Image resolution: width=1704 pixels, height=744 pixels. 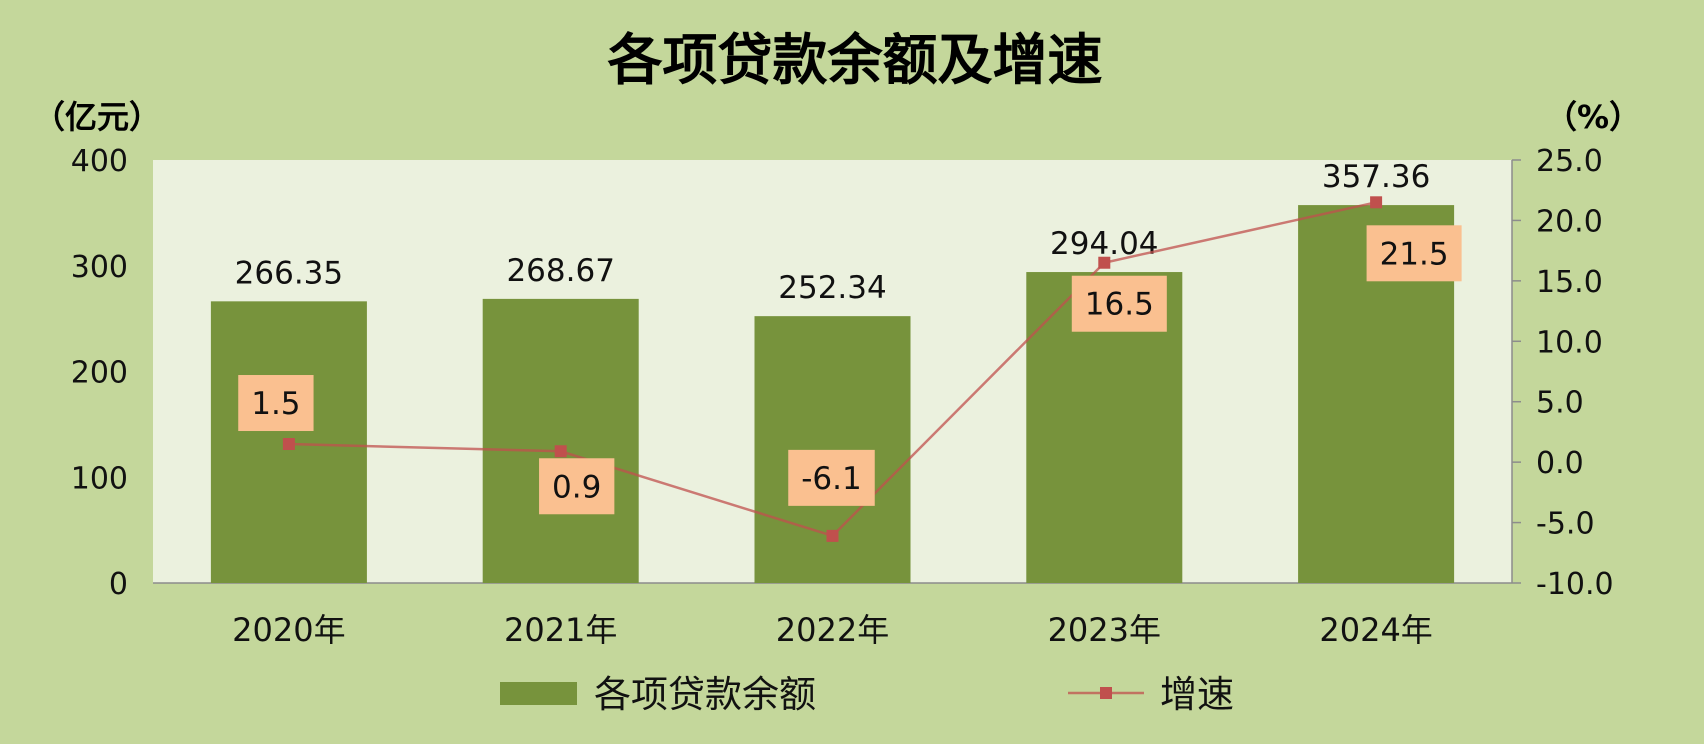 I want to click on growth-value-label: 16.5, so click(x=1119, y=305).